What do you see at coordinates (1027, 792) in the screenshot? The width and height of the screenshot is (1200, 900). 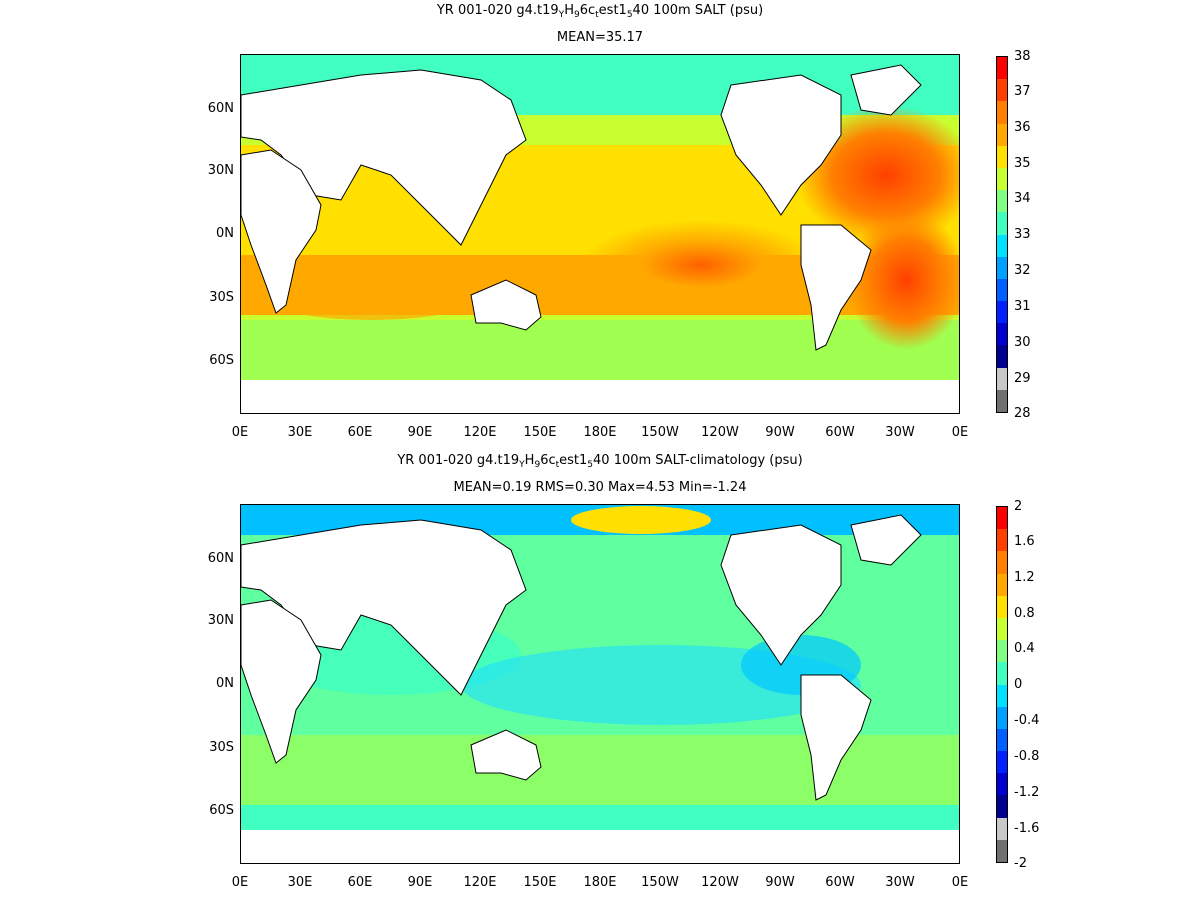 I see `colorbar-label: -1.2` at bounding box center [1027, 792].